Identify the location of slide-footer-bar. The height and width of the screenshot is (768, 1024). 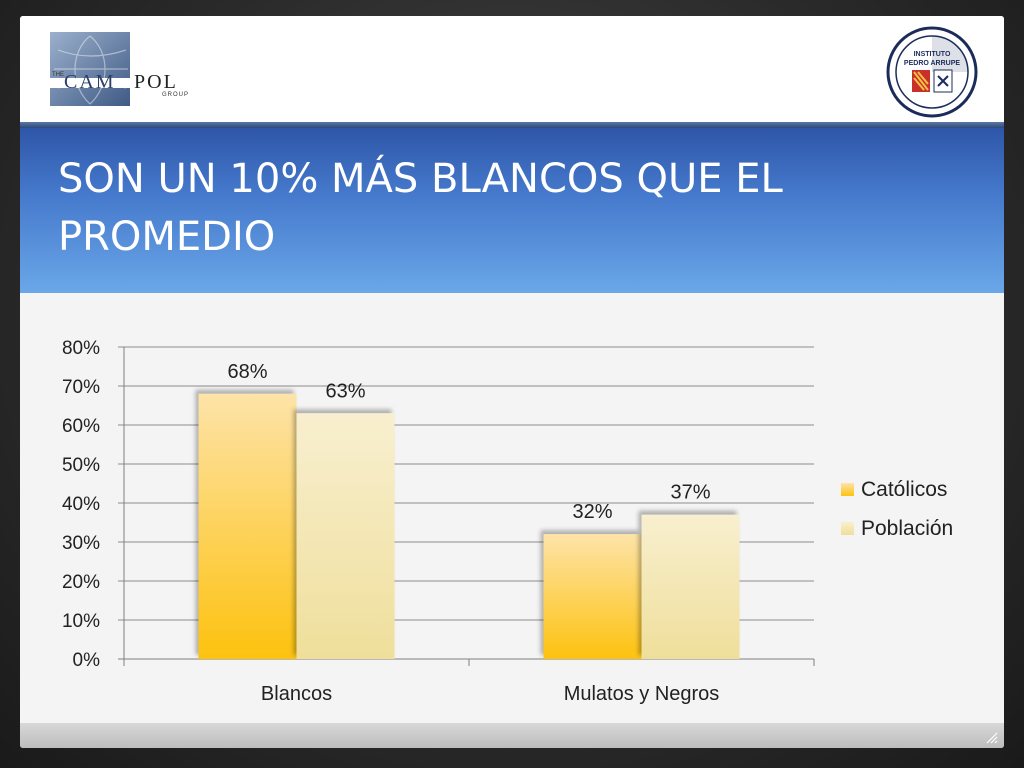
(512, 735).